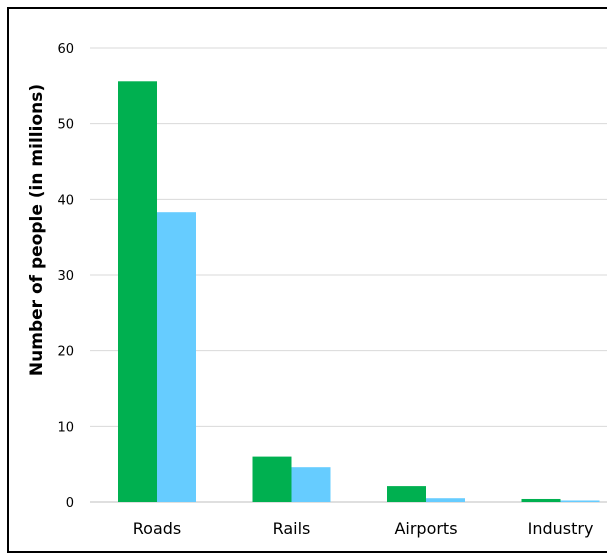 This screenshot has width=607, height=555. What do you see at coordinates (65, 352) in the screenshot?
I see `y-tick-label: 20` at bounding box center [65, 352].